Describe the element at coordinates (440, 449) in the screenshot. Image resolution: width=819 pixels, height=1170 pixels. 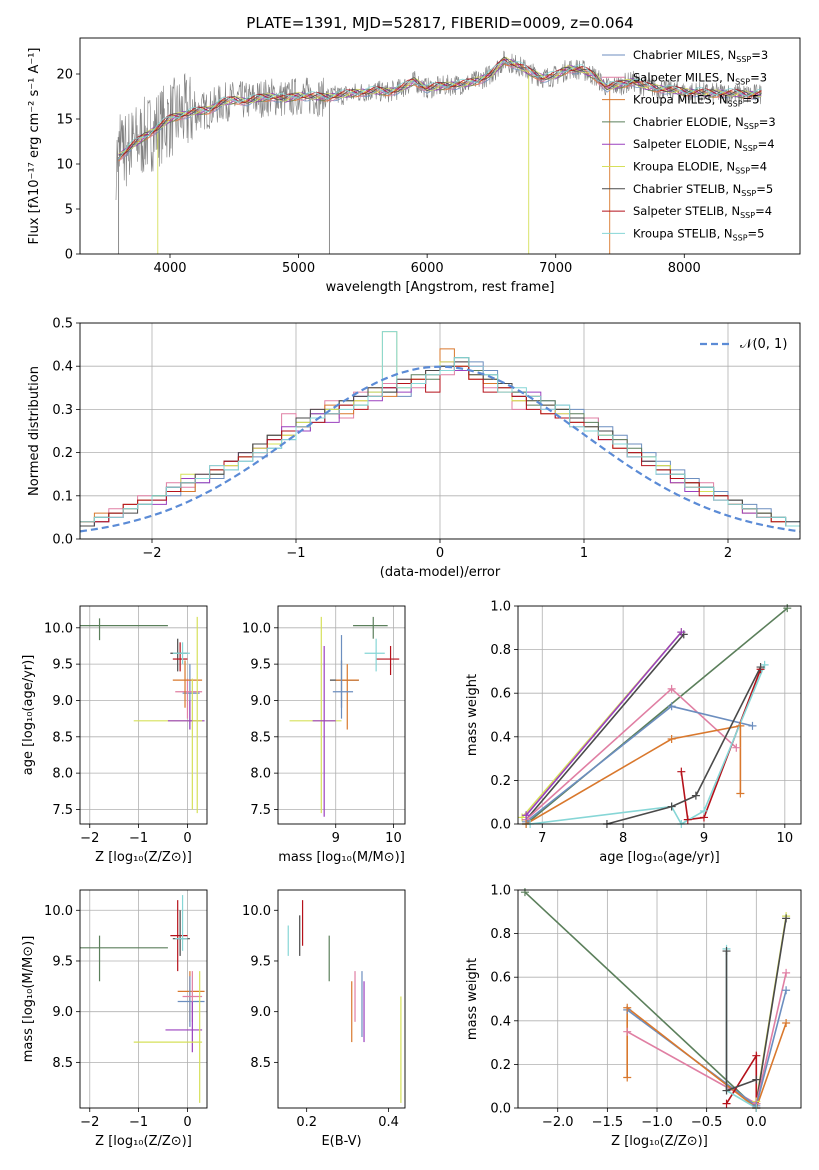
I see `normal-curve-line` at that location.